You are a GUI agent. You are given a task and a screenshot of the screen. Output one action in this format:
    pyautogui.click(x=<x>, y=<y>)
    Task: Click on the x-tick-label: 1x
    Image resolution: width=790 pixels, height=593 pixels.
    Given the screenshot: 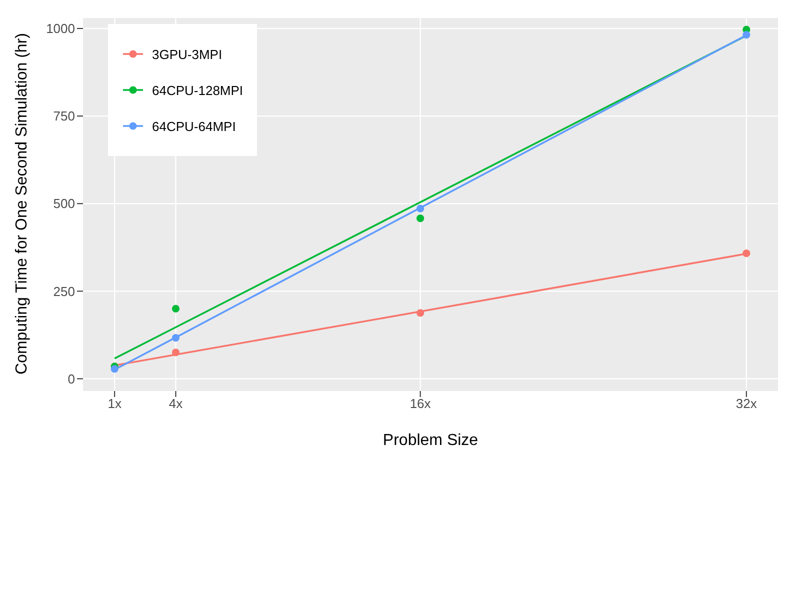 What is the action you would take?
    pyautogui.click(x=115, y=404)
    